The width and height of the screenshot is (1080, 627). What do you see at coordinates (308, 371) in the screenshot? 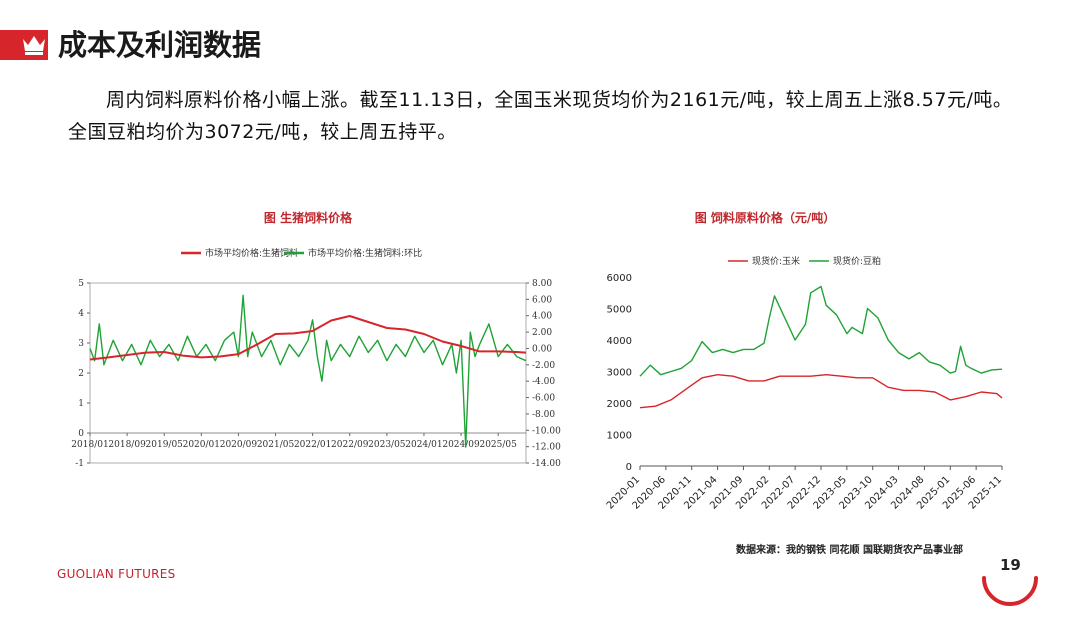
I see `series-line-pig-feed-mom` at bounding box center [308, 371].